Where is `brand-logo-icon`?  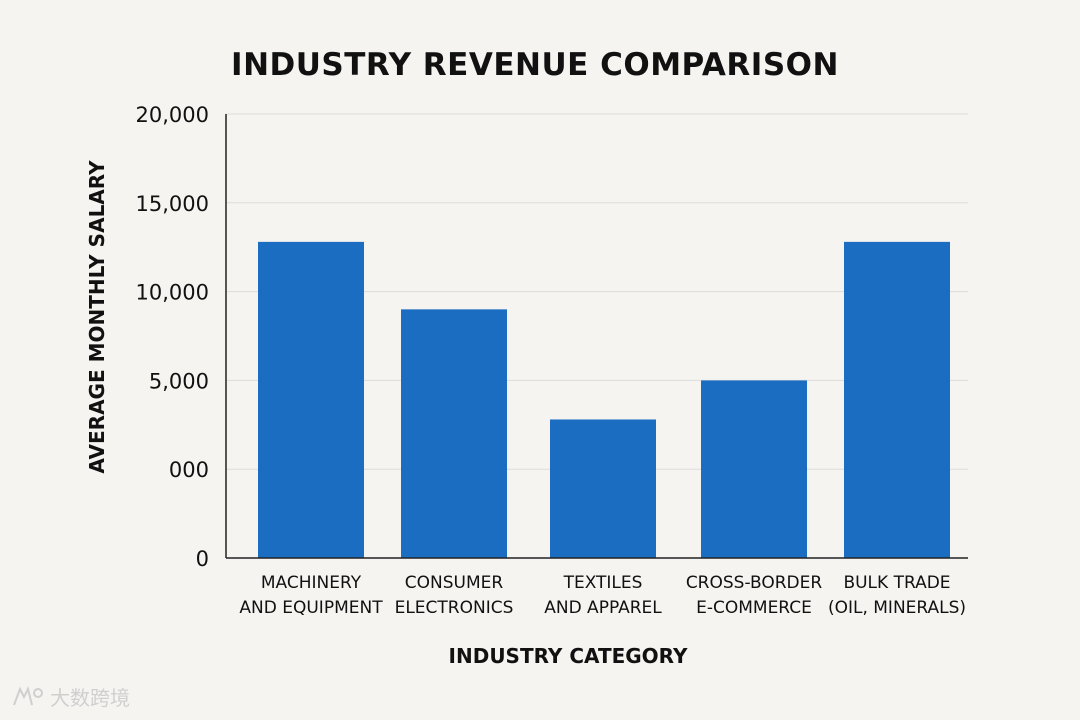
brand-logo-icon is located at coordinates (28, 695).